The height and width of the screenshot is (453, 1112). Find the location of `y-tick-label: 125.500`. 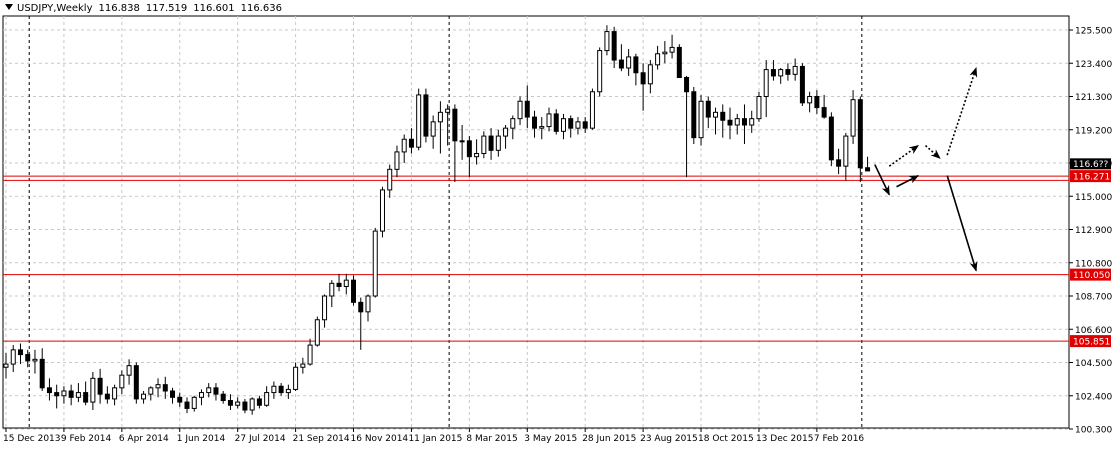

y-tick-label: 125.500 is located at coordinates (1093, 32).